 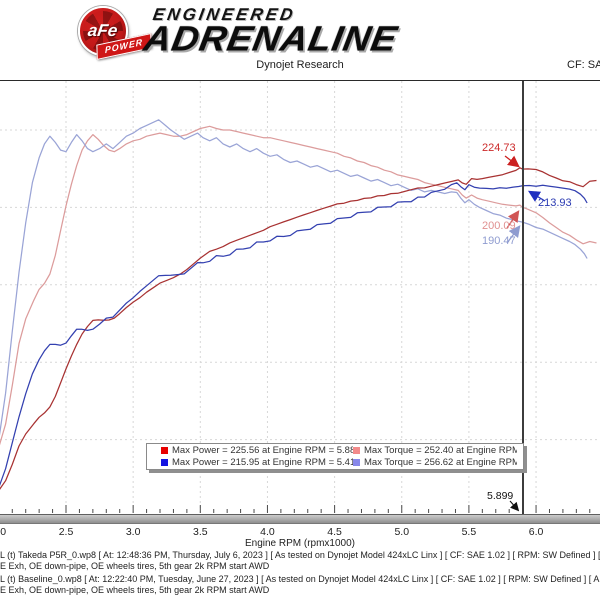 I want to click on x-axis-tick-labels: 2.0 2.5 3.0 3.5 4.0 4.5 5.0 5.5 6.0, so click(x=300, y=532).